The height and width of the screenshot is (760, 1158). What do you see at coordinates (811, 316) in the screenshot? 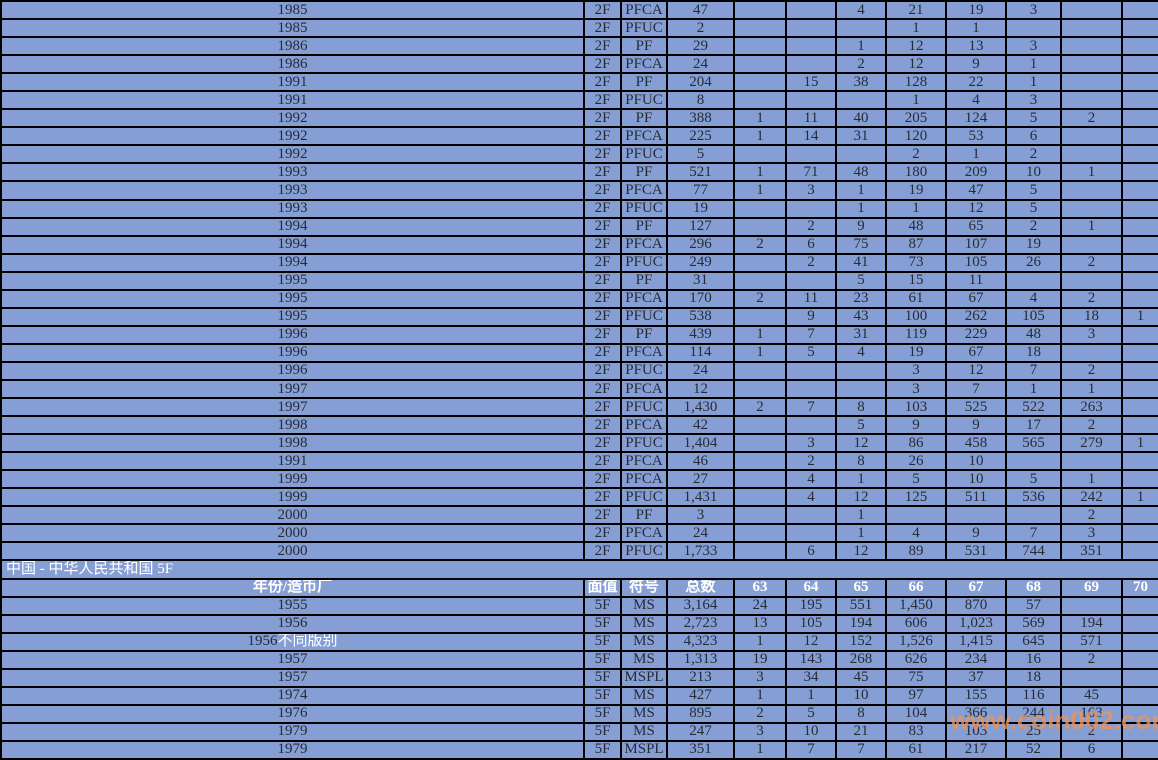
I see `grade-cell: 9` at bounding box center [811, 316].